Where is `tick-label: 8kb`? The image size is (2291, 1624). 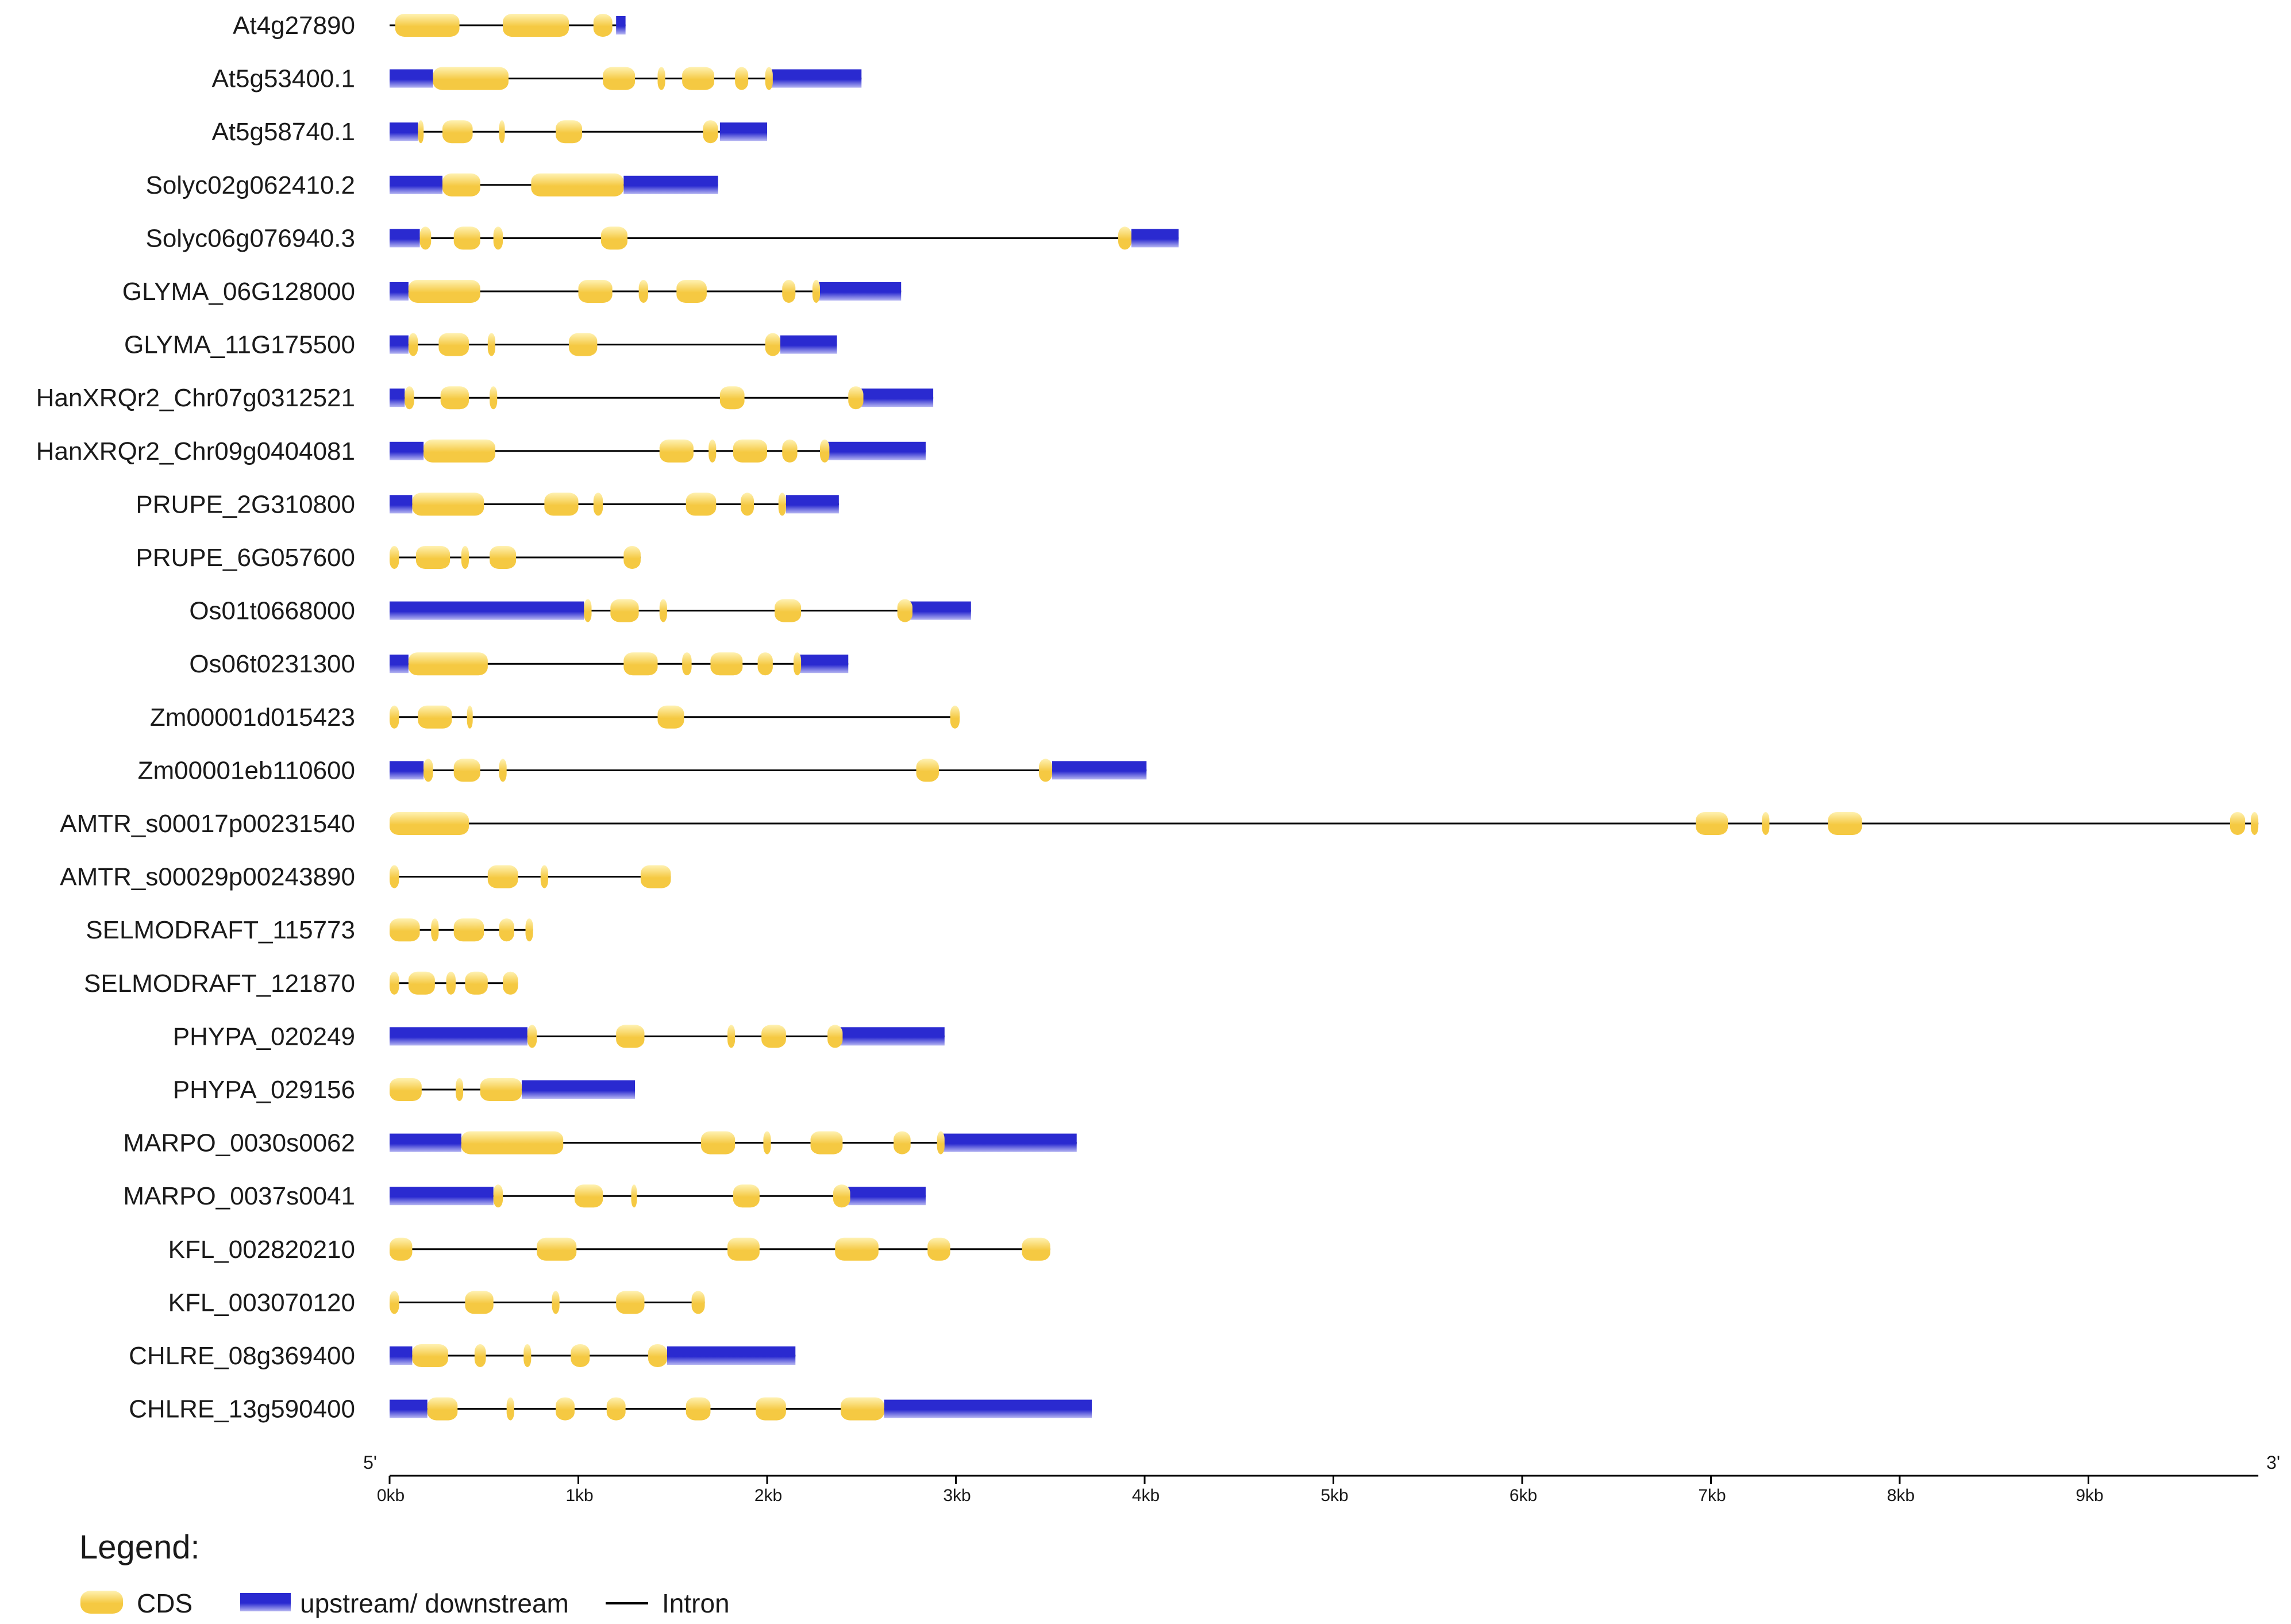
tick-label: 8kb is located at coordinates (1901, 1496).